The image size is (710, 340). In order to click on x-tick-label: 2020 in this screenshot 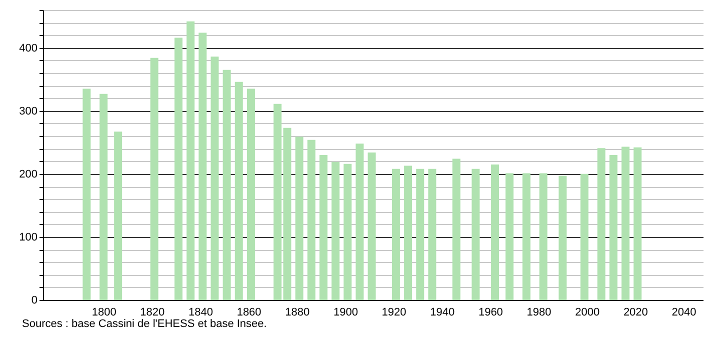, I will do `click(635, 312)`.